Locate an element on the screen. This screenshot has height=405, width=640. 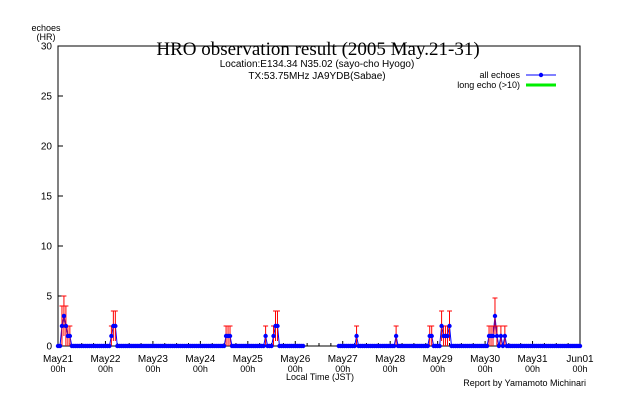
chart-subtitle-transmitter: TX:53.75MHz JA9YDB(Sabae) is located at coordinates (316, 76).